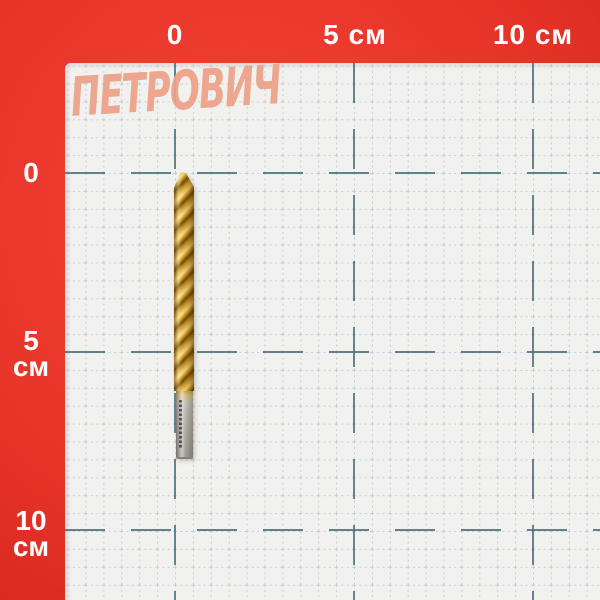 Image resolution: width=600 pixels, height=600 pixels. I want to click on ruler-left-value-5: 5, so click(31, 340).